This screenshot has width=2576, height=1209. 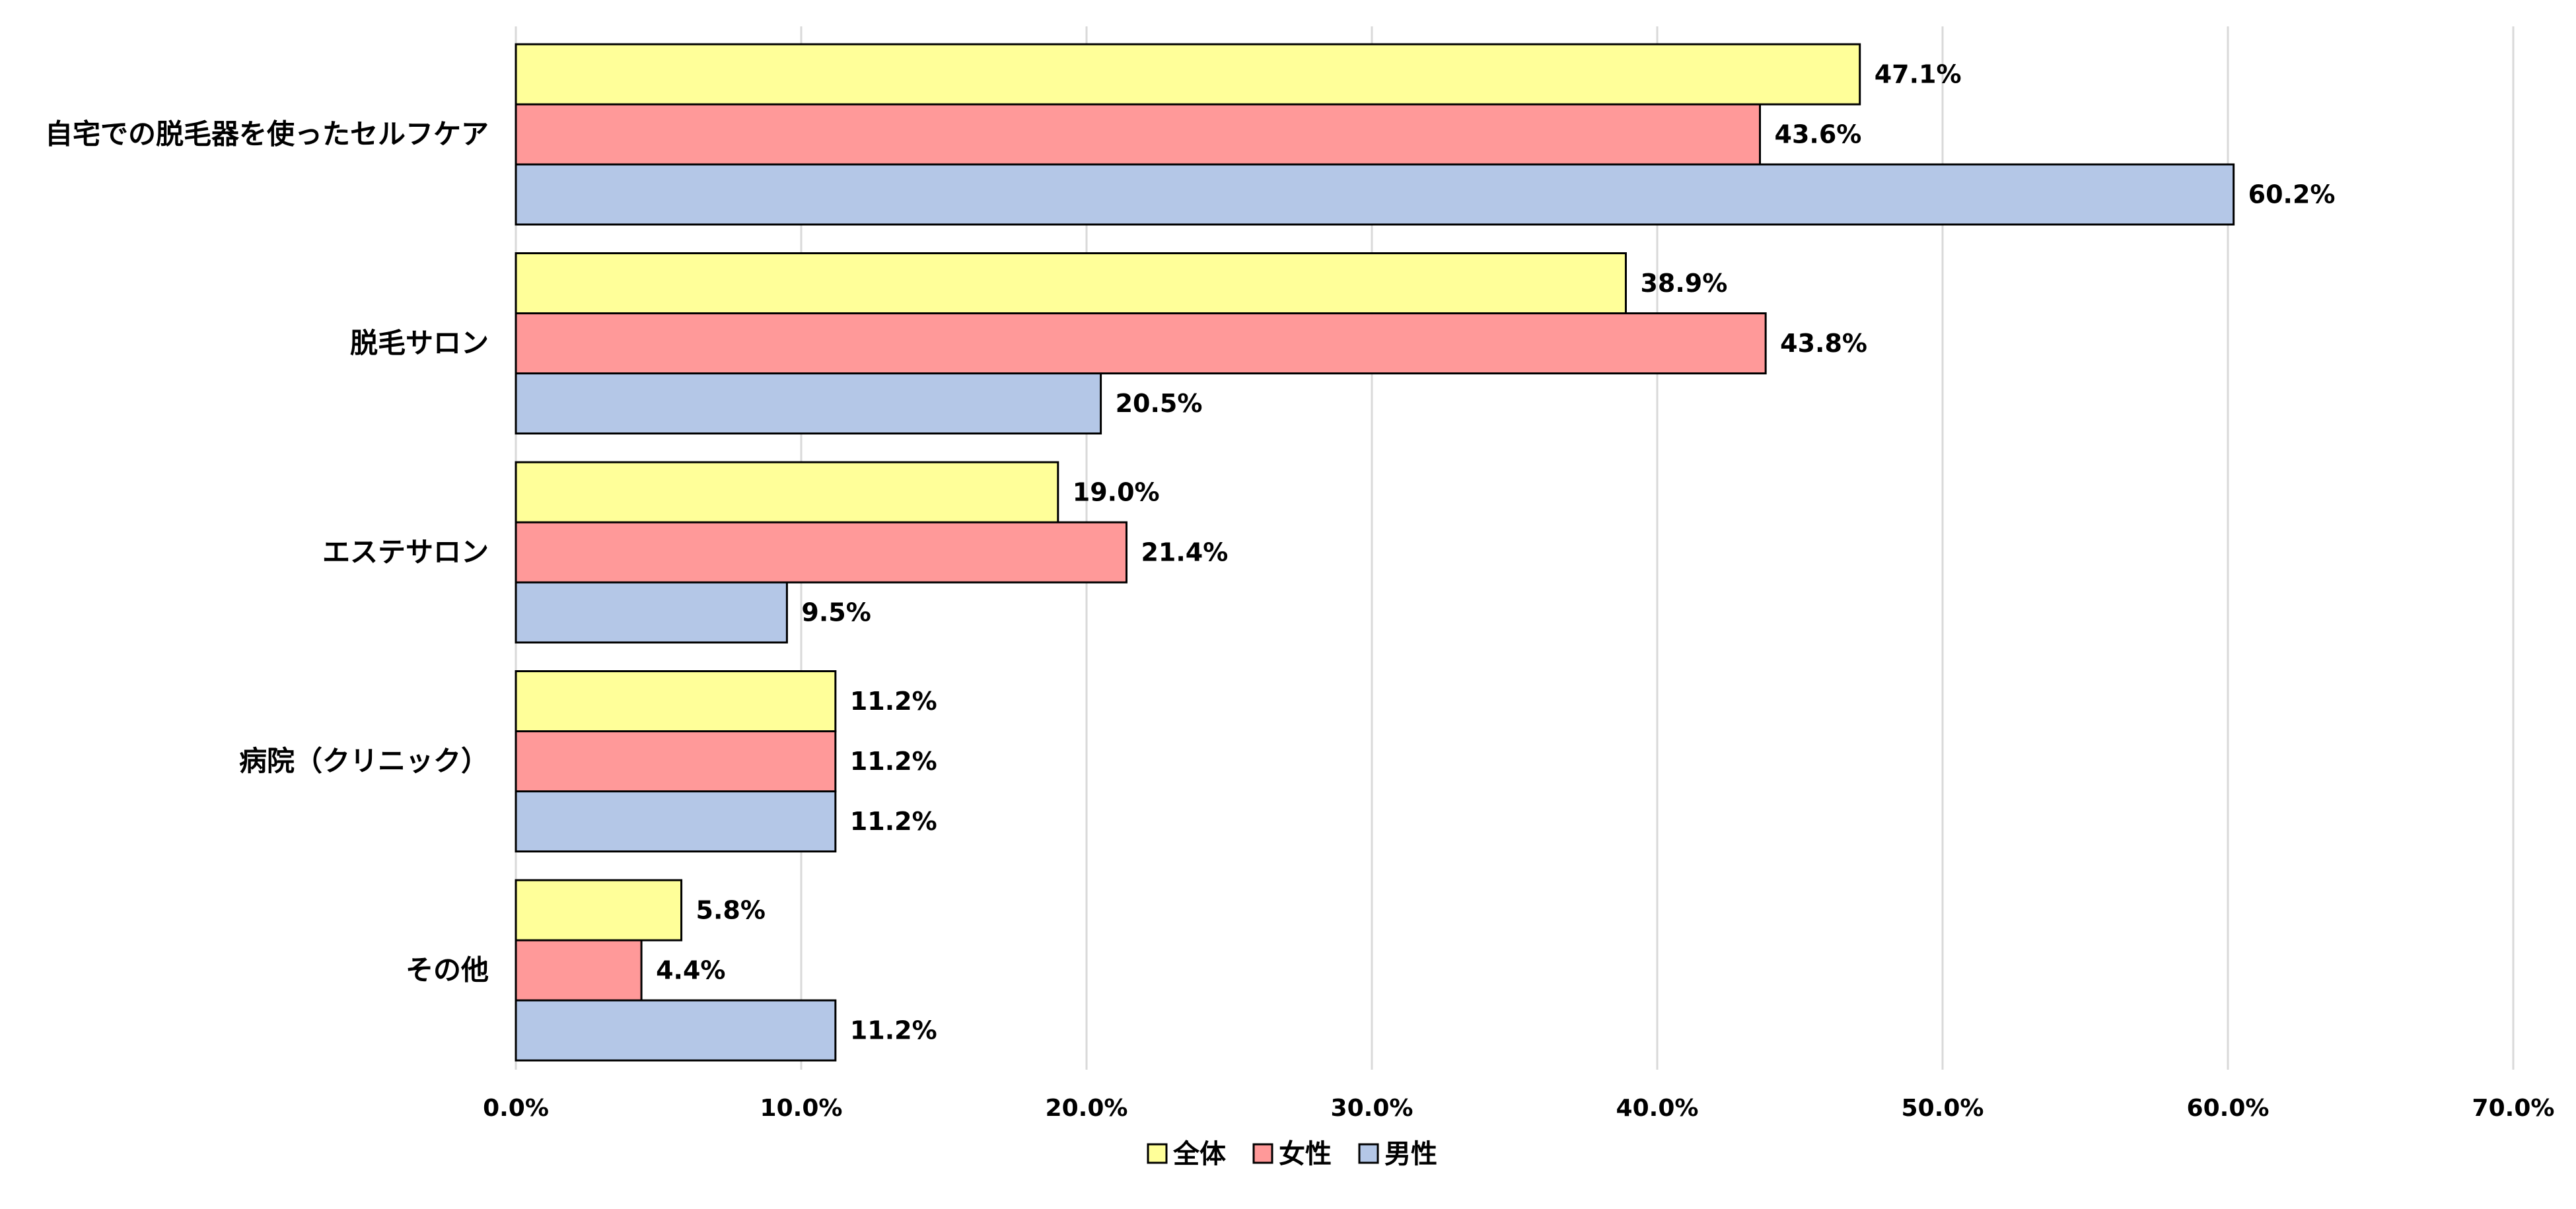 What do you see at coordinates (1372, 1108) in the screenshot?
I see `x-tick-label: 30.0%` at bounding box center [1372, 1108].